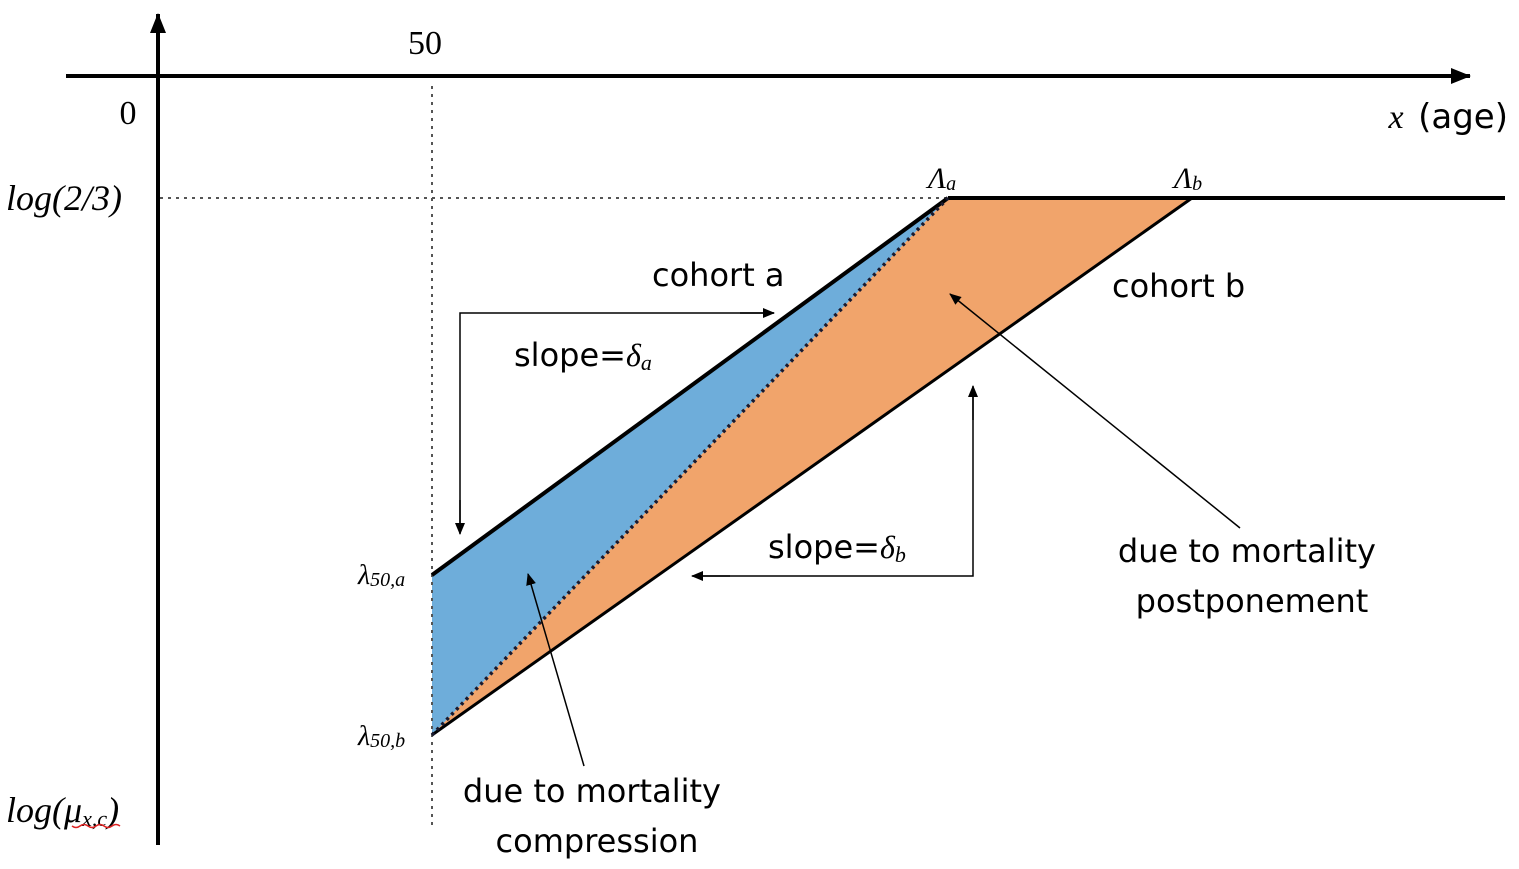 The image size is (1519, 869). I want to click on slope-b-label: slope=δb, so click(837, 547).